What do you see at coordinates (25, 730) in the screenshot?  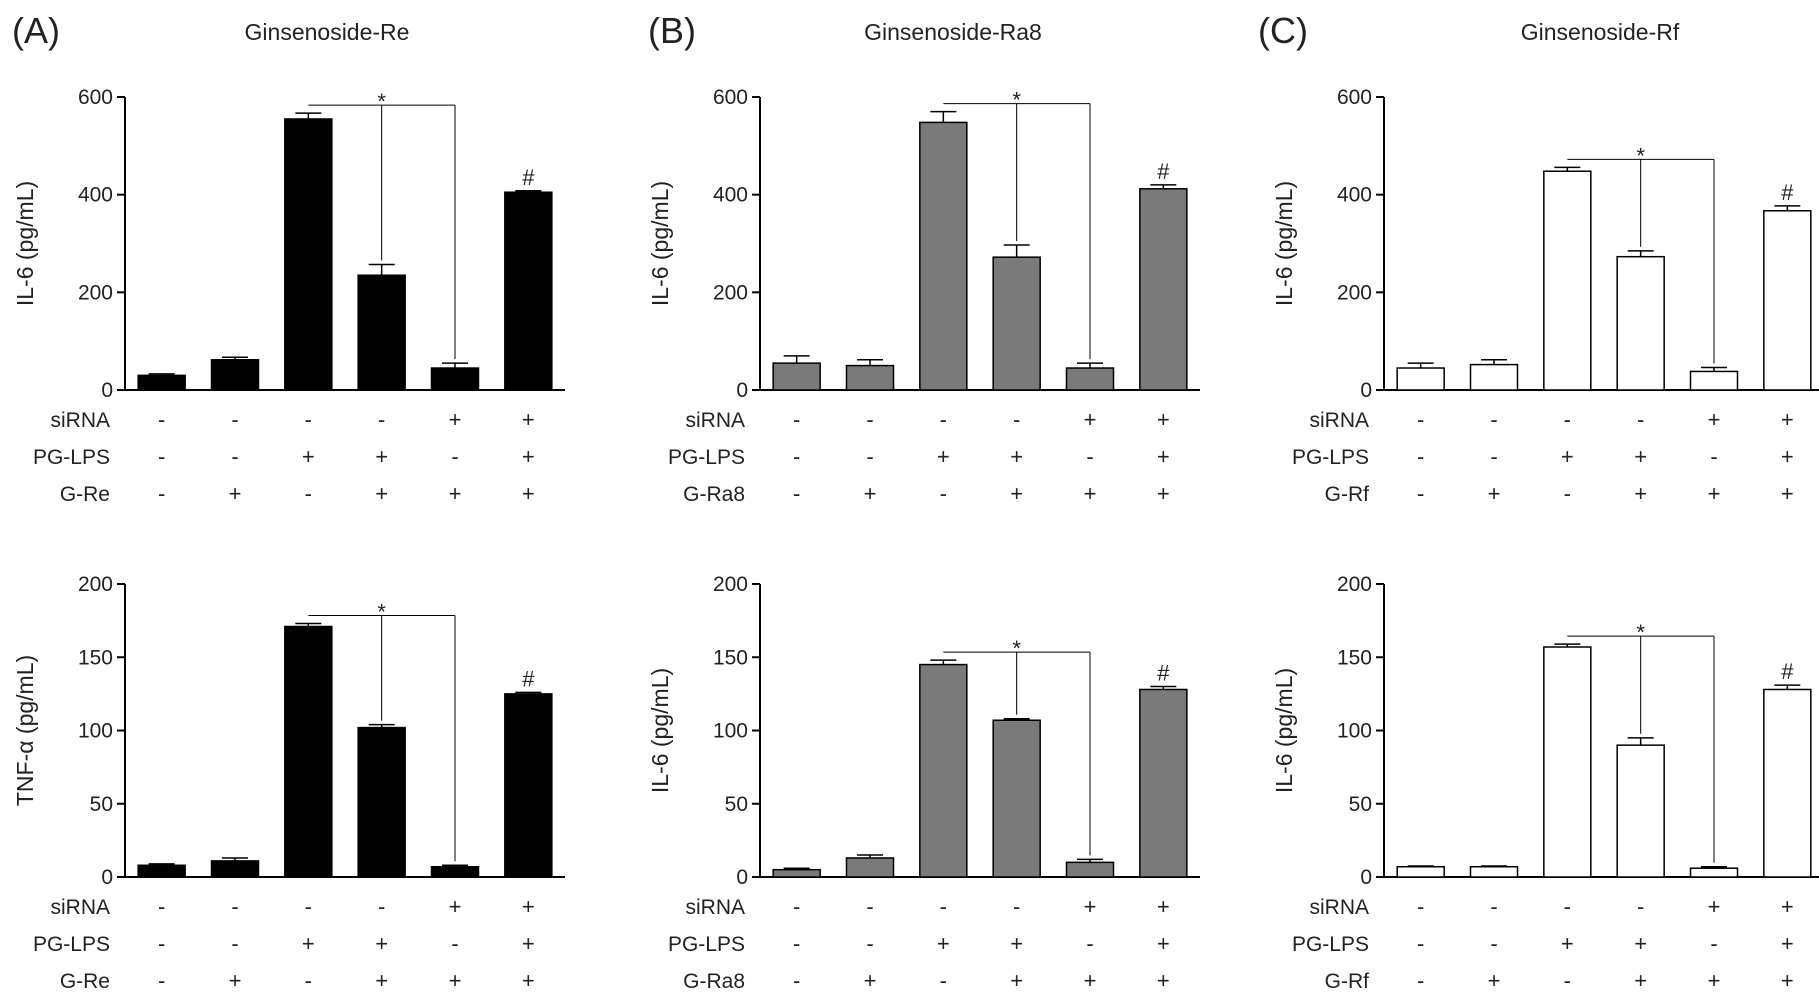 I see `p0-c1-y-label: TNF-α (pg/mL)` at bounding box center [25, 730].